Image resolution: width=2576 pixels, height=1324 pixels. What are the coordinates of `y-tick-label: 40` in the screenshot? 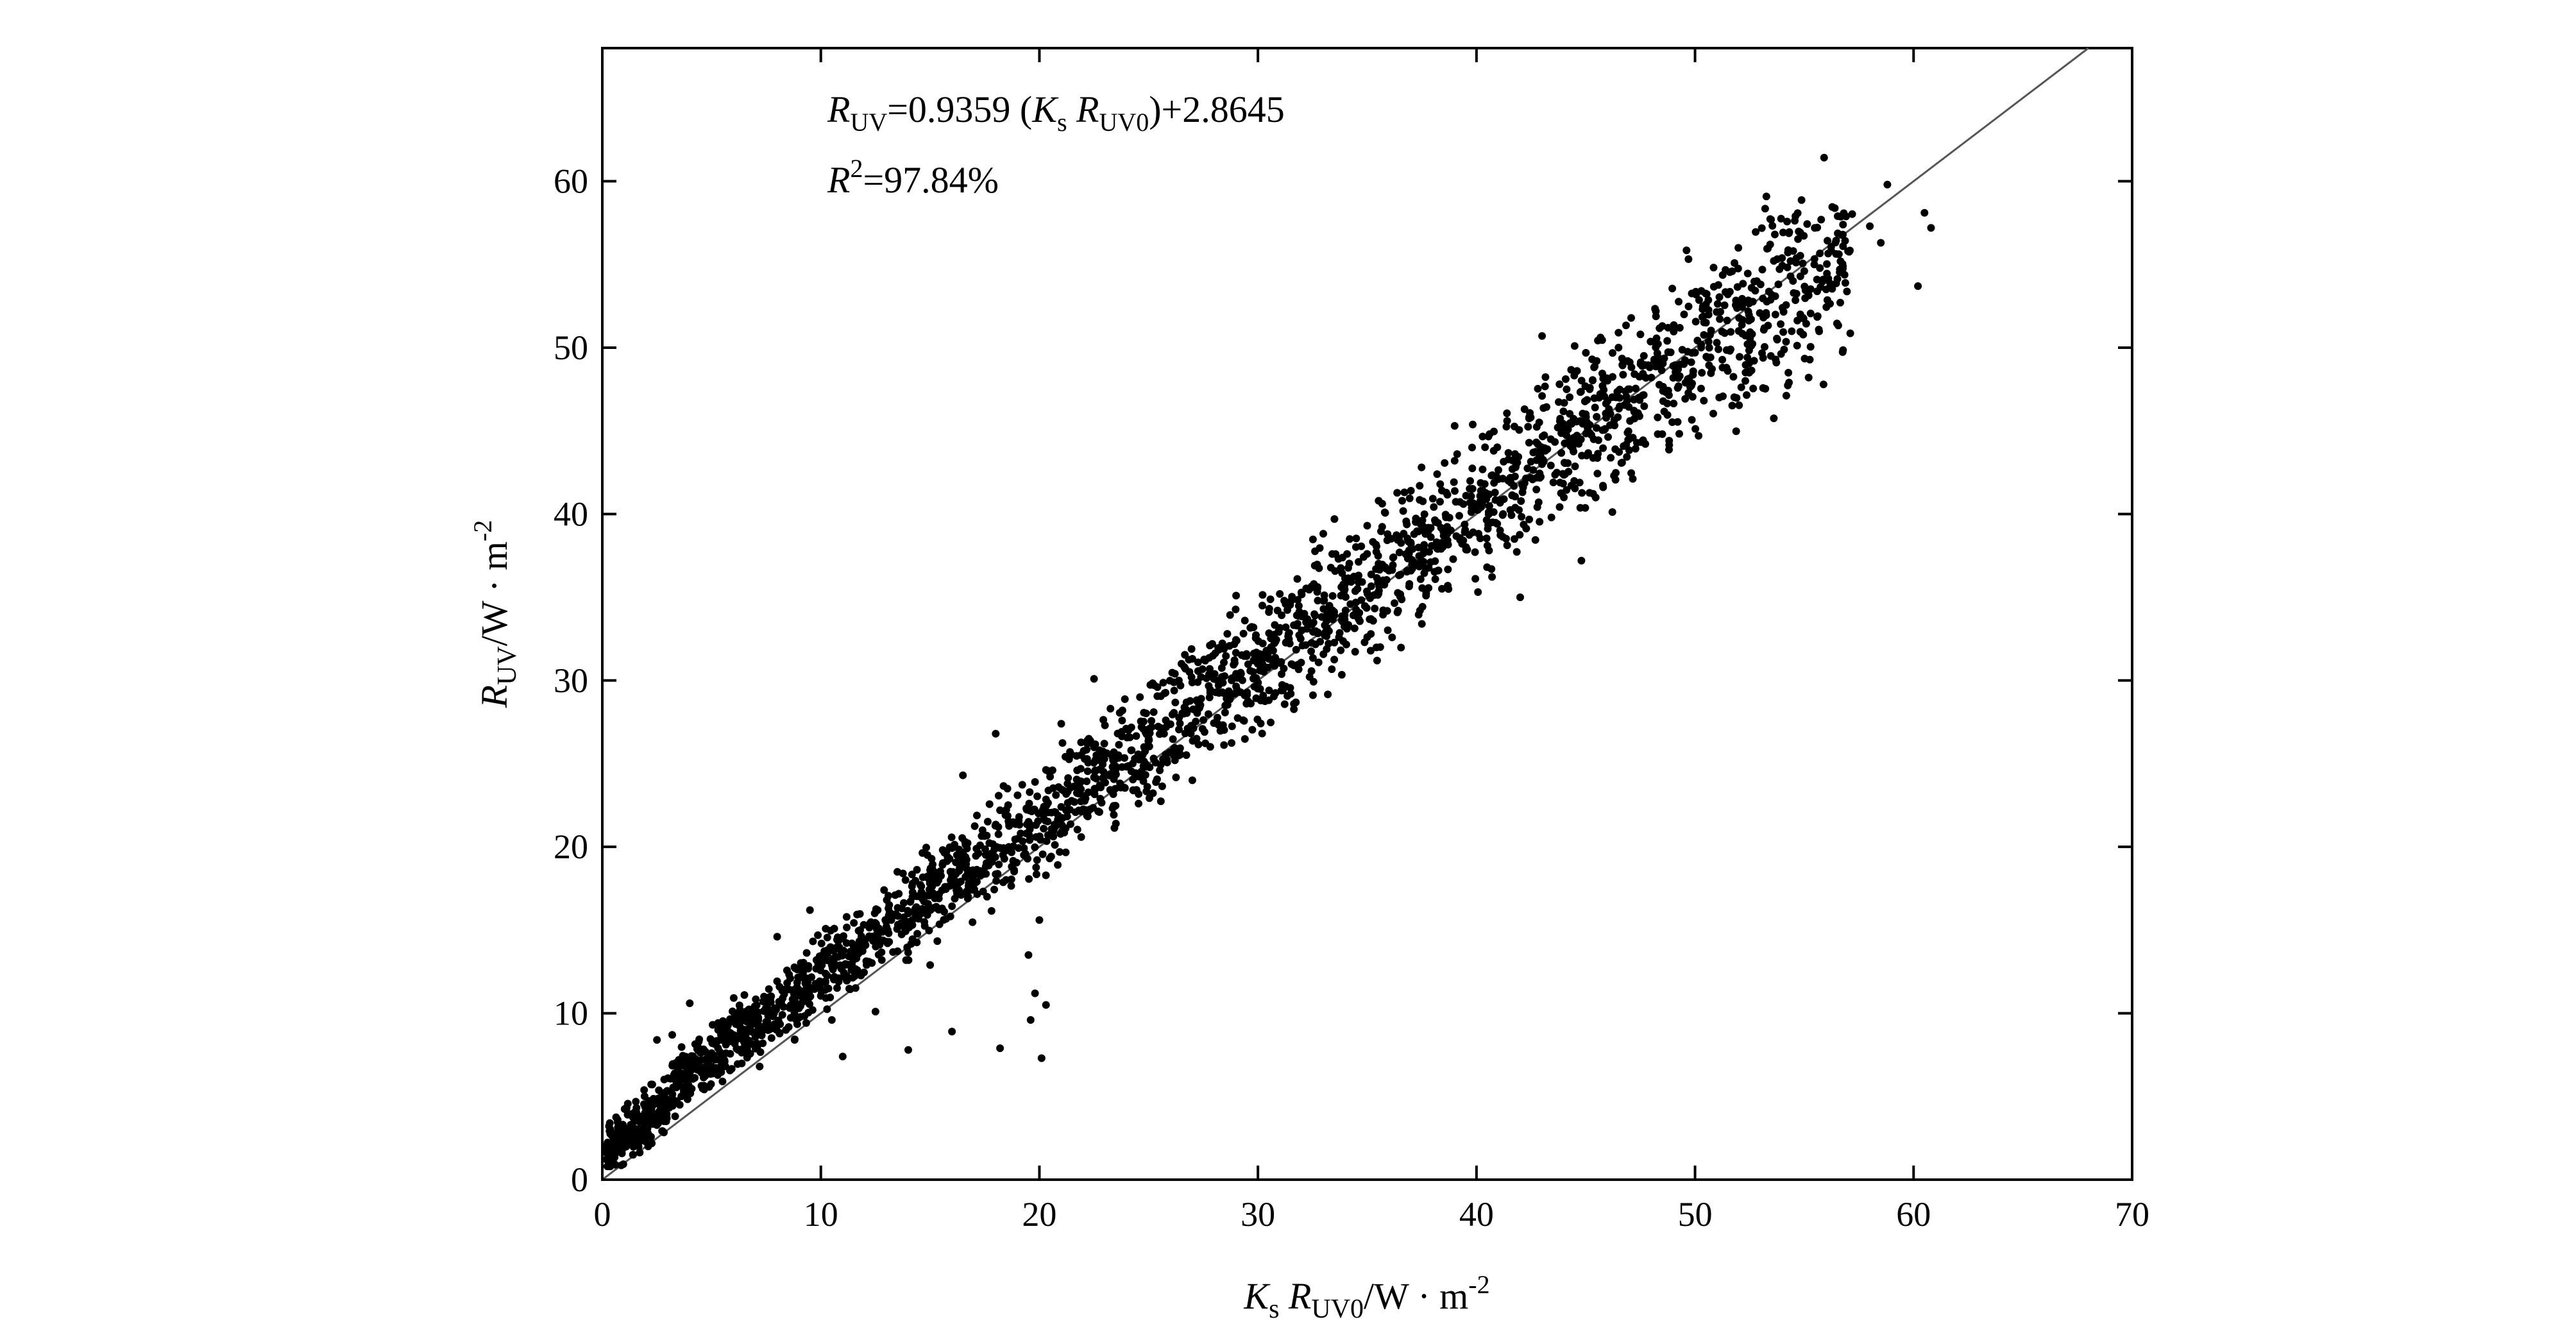 It's located at (571, 514).